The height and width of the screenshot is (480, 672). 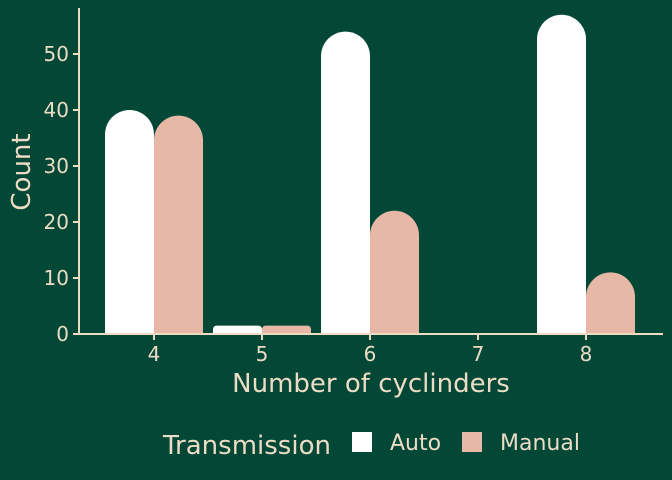 I want to click on x-tick-label-6: 6, so click(x=370, y=354).